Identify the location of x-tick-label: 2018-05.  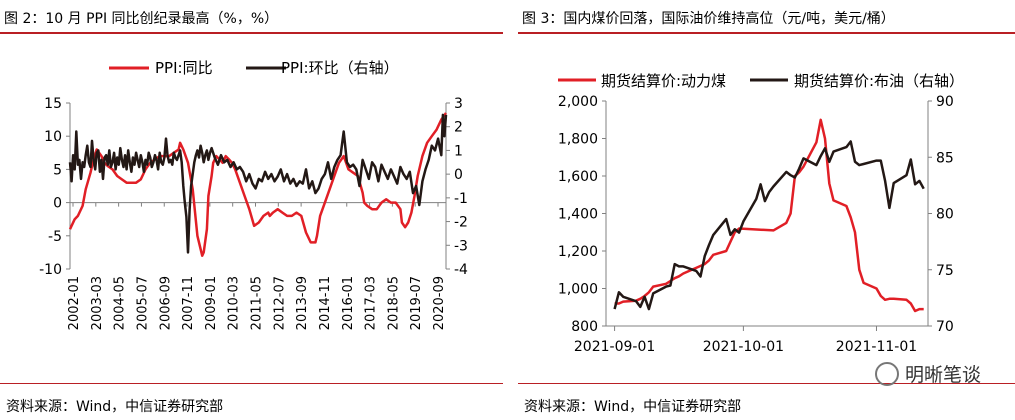
(393, 303).